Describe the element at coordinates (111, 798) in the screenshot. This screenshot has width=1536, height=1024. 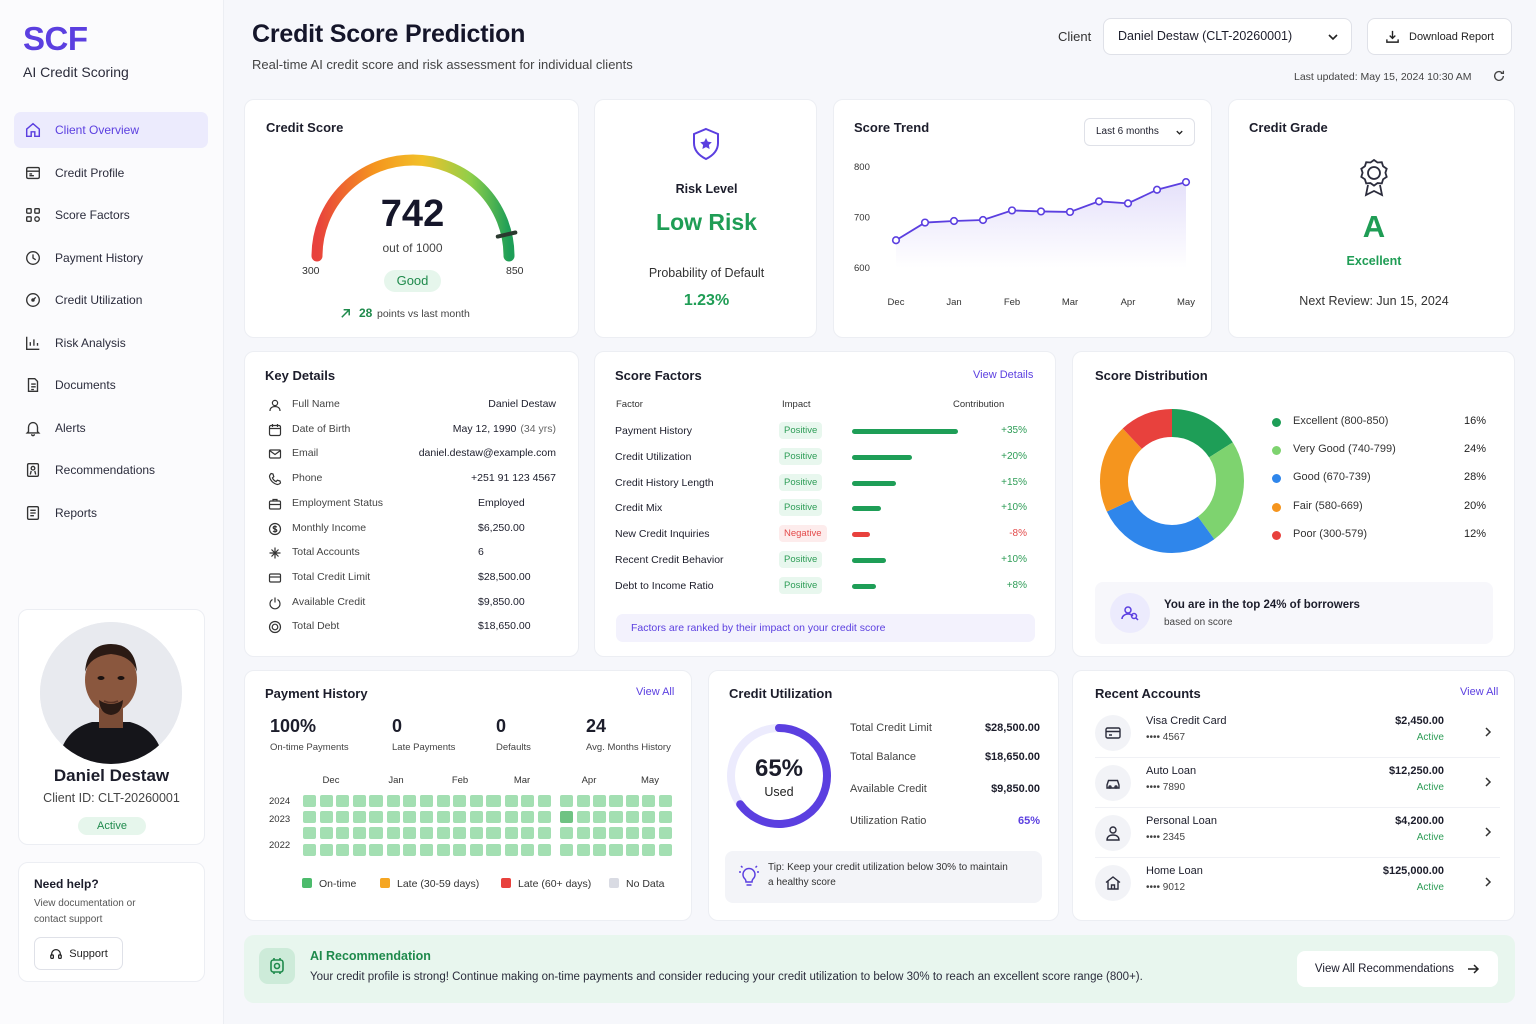
I see `profile-client-id: Client ID: CLT-20260001` at that location.